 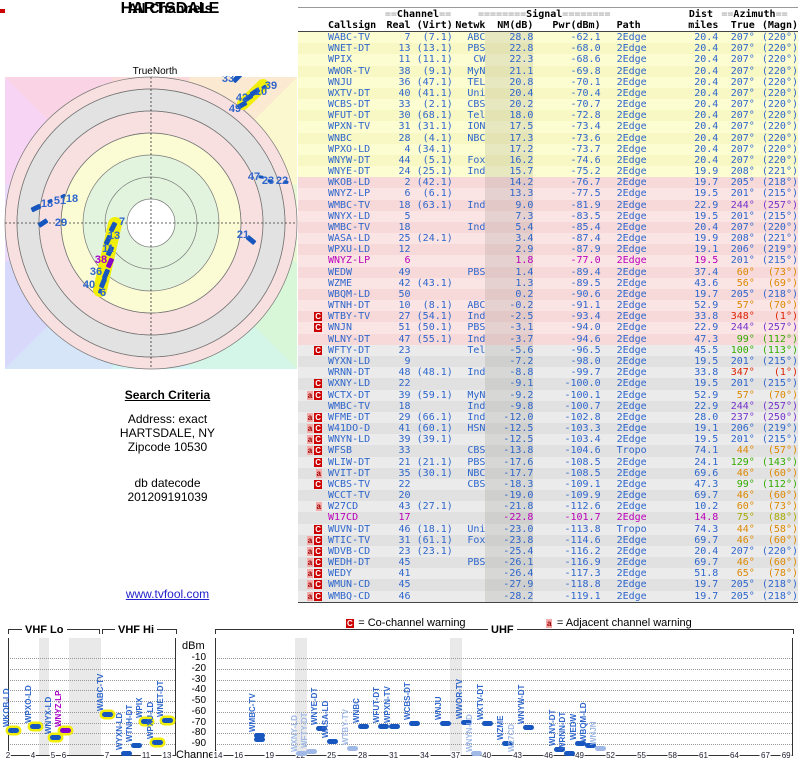 What do you see at coordinates (509, 216) in the screenshot?
I see `cell-nm: 7.3` at bounding box center [509, 216].